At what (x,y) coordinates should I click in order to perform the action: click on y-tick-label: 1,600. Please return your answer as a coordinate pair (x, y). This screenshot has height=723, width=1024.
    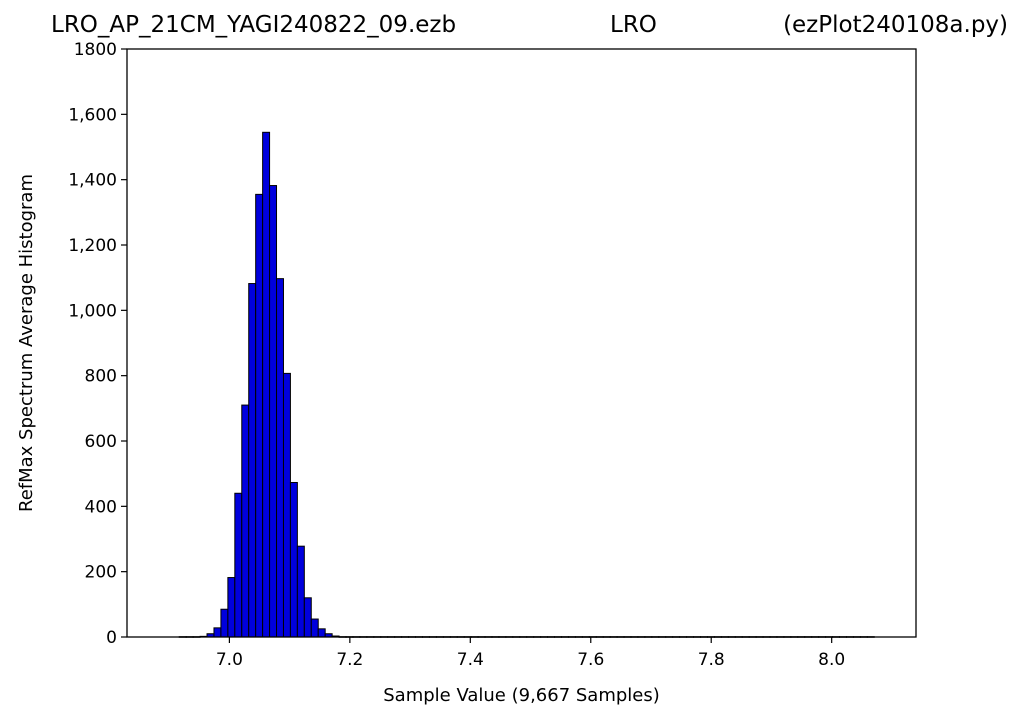
    Looking at the image, I should click on (92, 115).